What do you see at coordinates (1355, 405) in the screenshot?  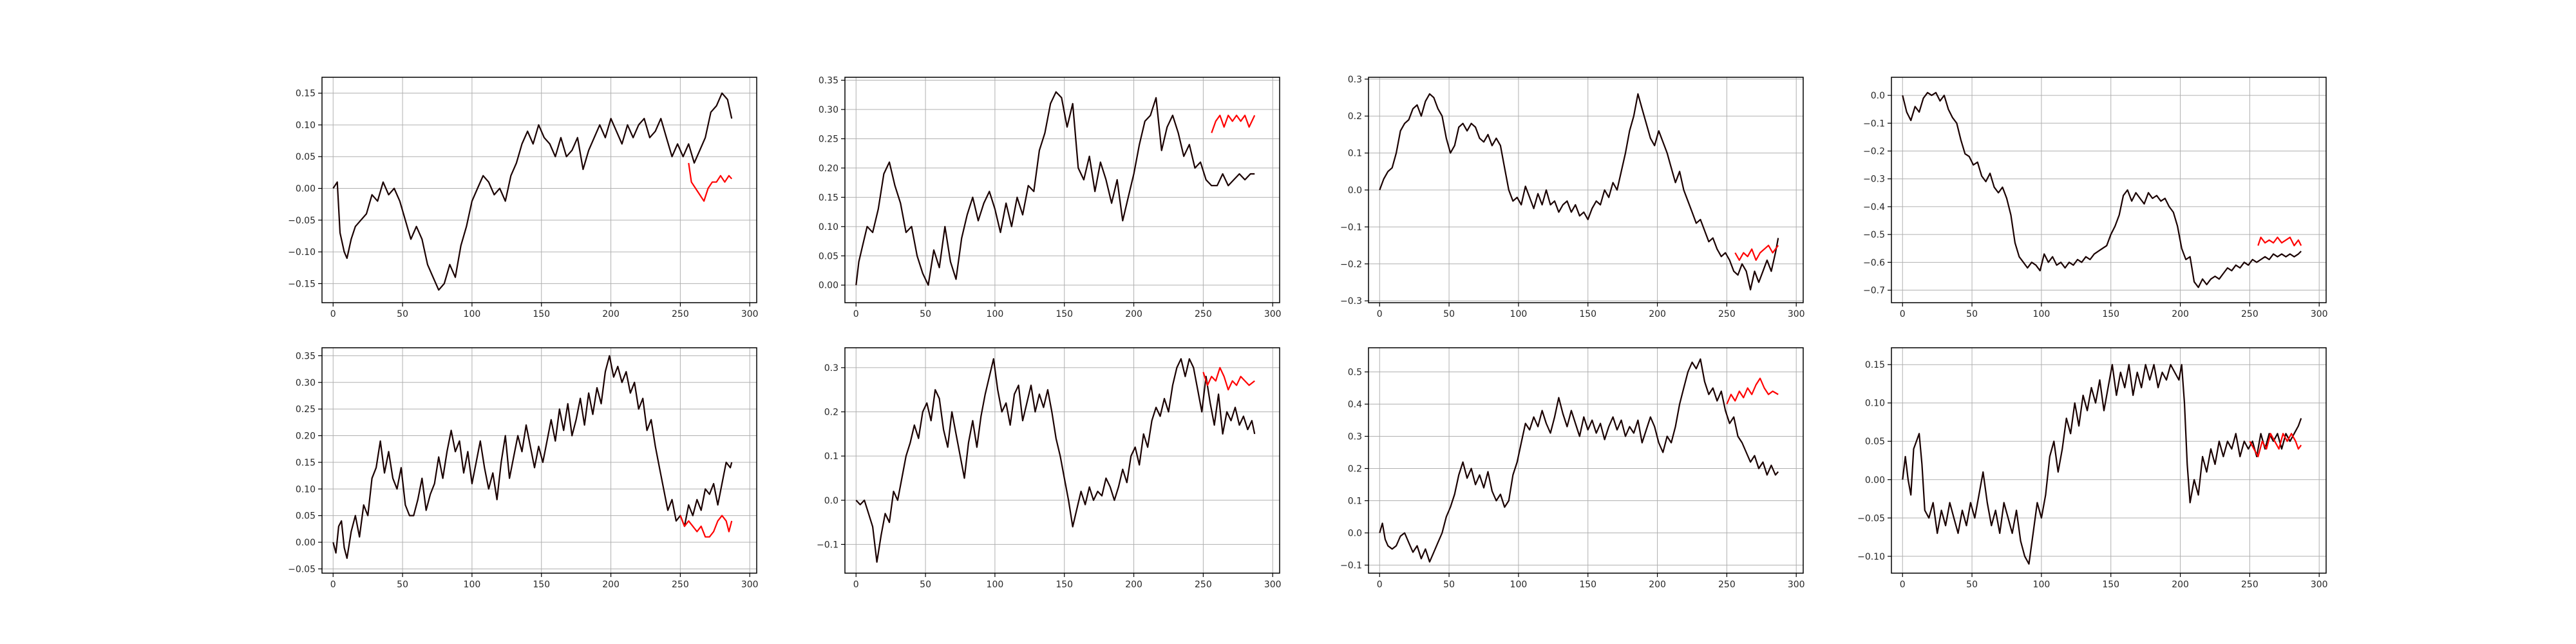 I see `y-tick-label: 0.4` at bounding box center [1355, 405].